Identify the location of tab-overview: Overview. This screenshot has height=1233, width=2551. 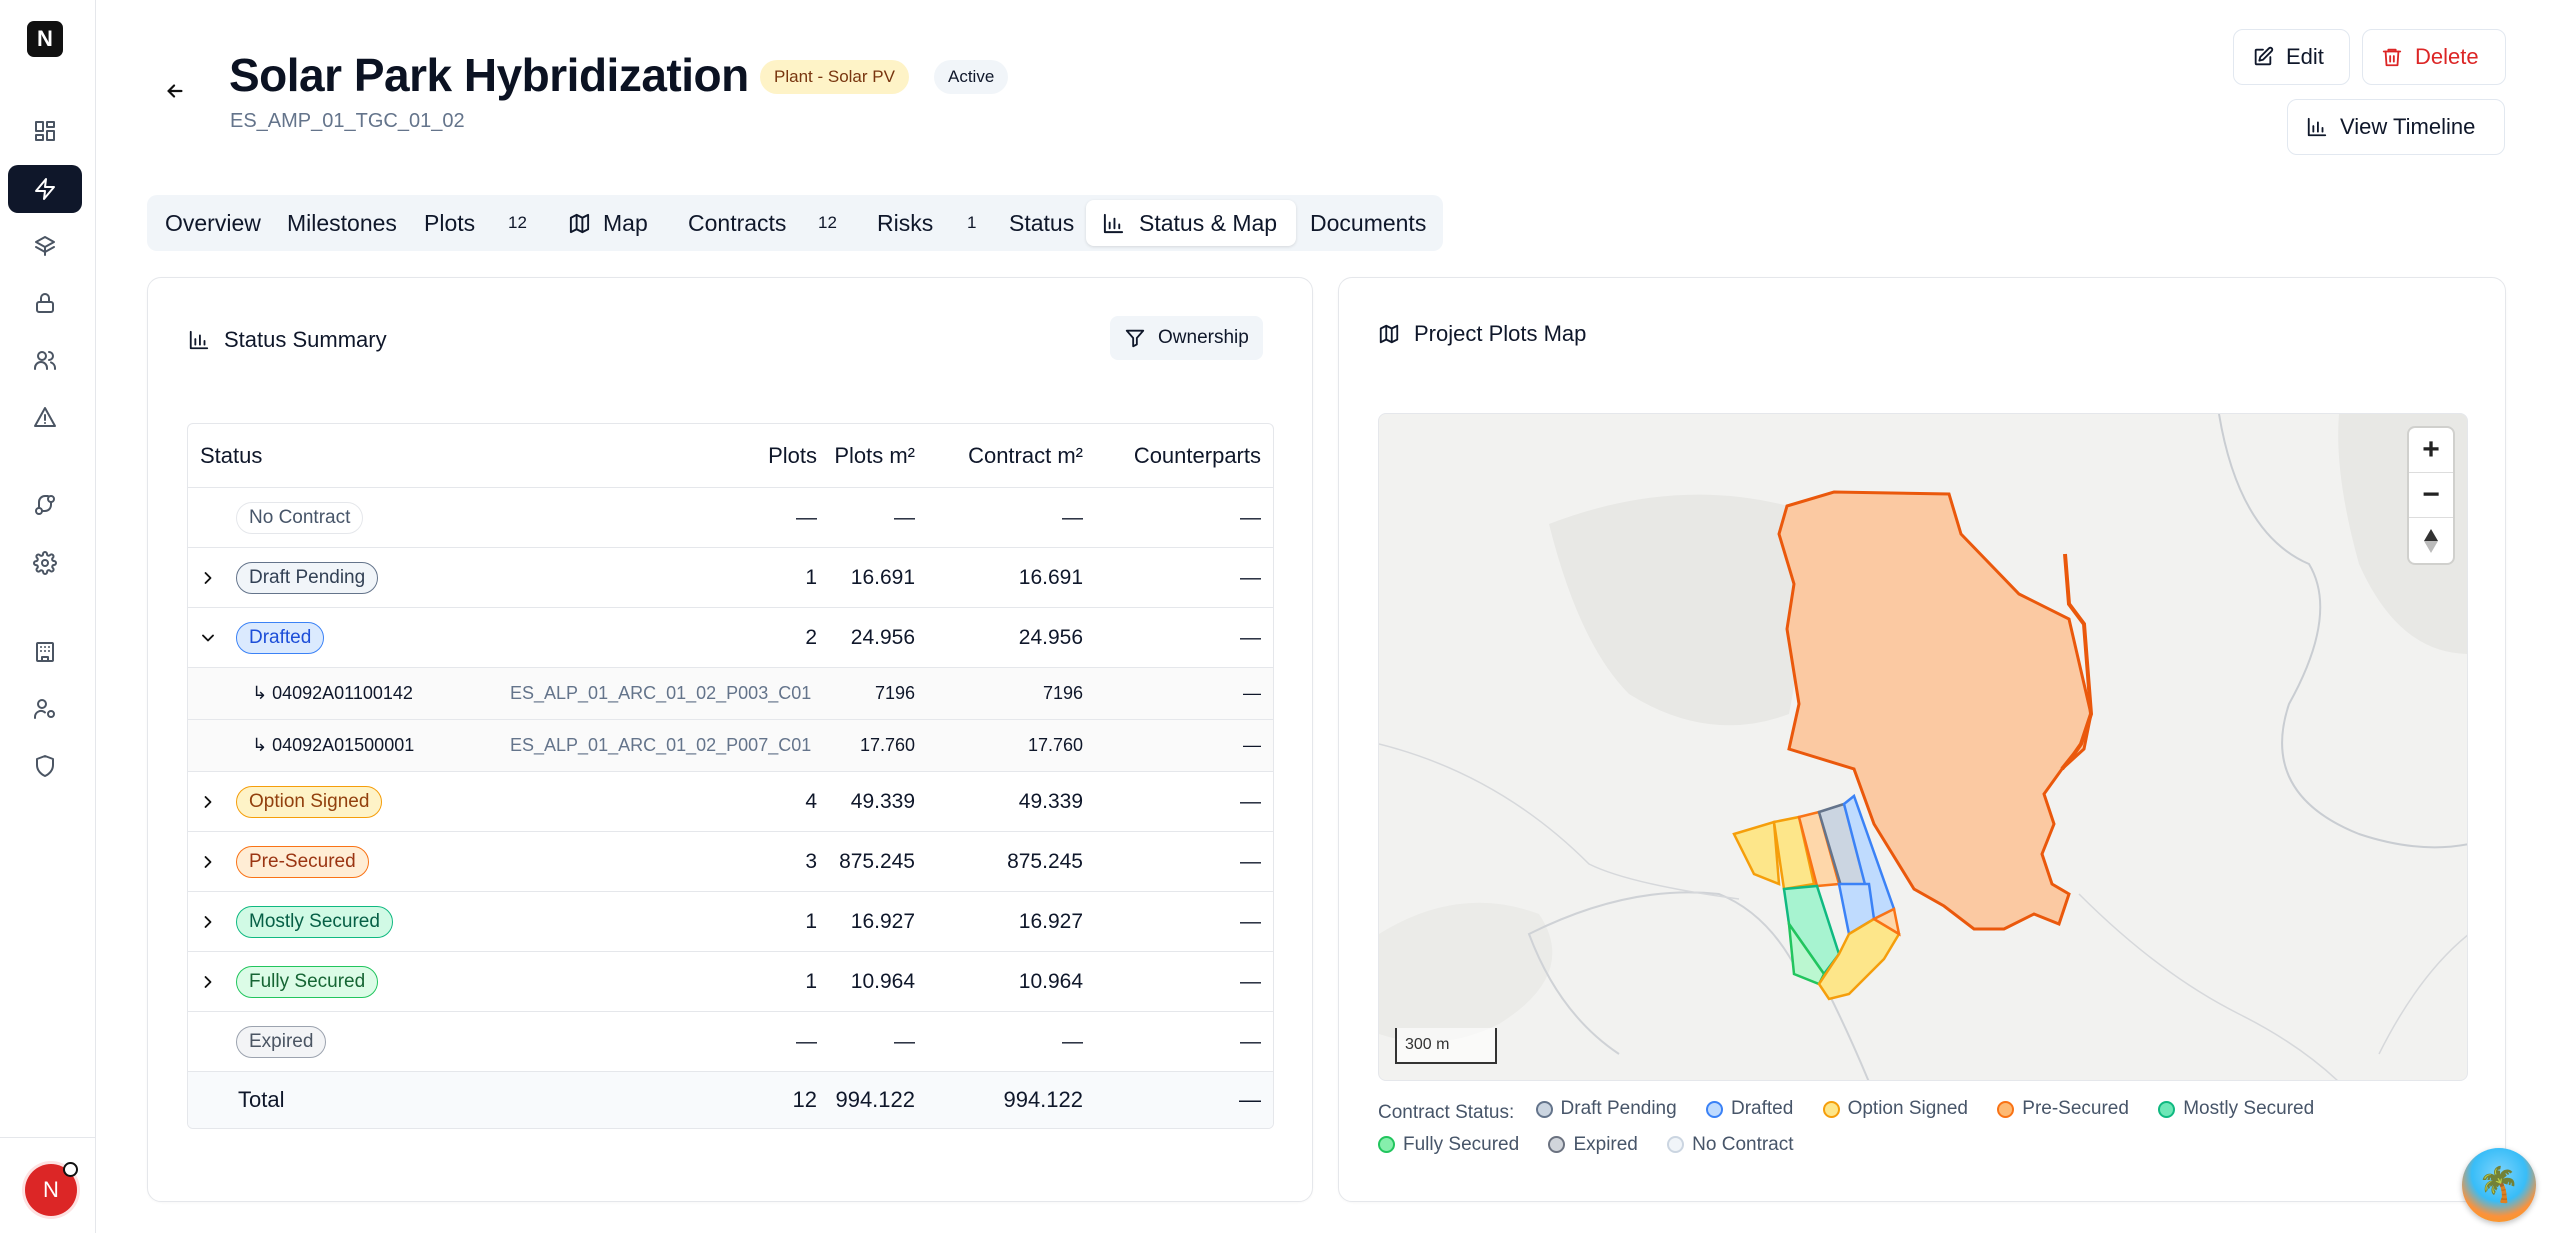
(213, 223).